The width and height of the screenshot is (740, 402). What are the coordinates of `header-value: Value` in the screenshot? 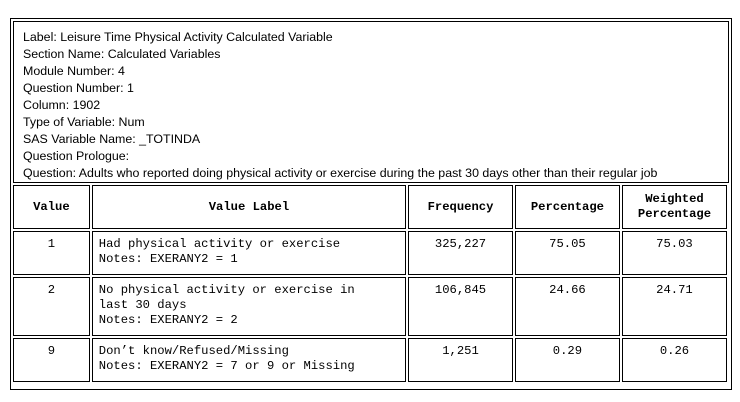 It's located at (51, 207).